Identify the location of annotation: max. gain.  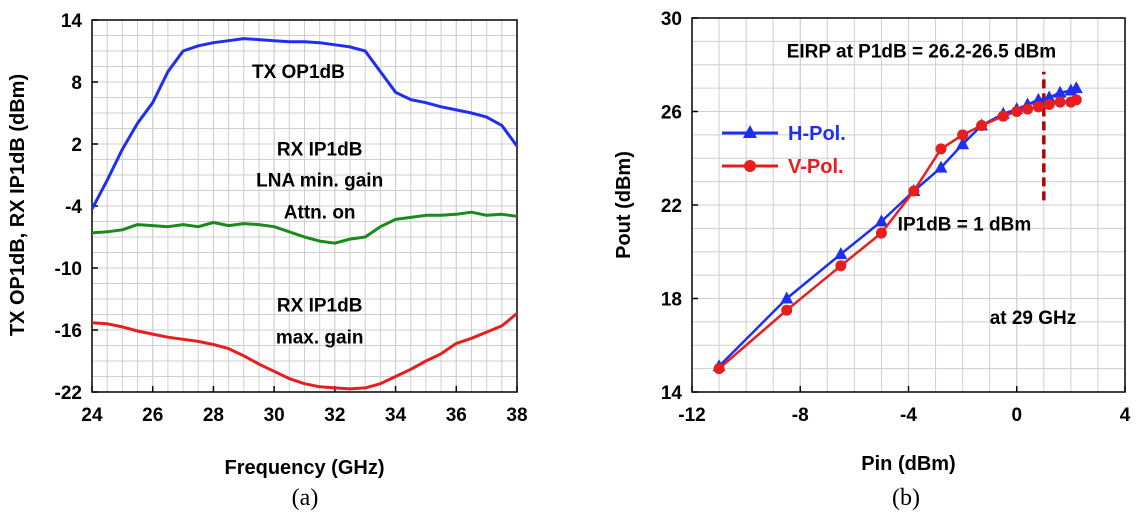
(320, 337).